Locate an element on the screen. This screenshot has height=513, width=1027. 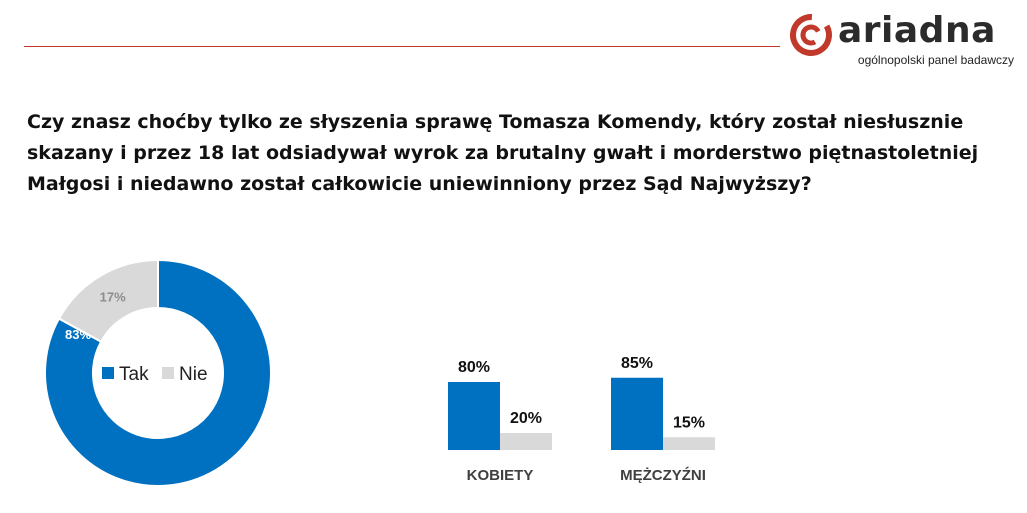
legend-swatch-tak is located at coordinates (108, 373).